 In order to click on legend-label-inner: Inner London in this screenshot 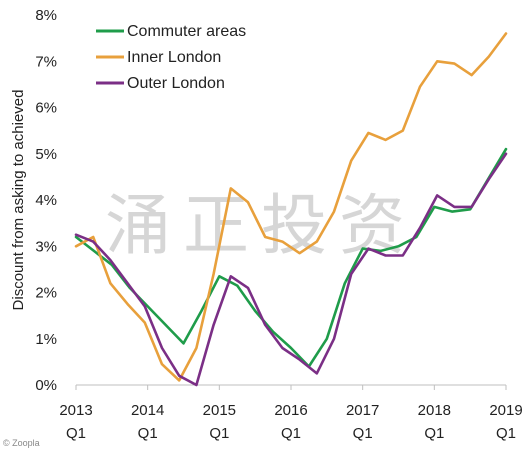, I will do `click(174, 57)`.